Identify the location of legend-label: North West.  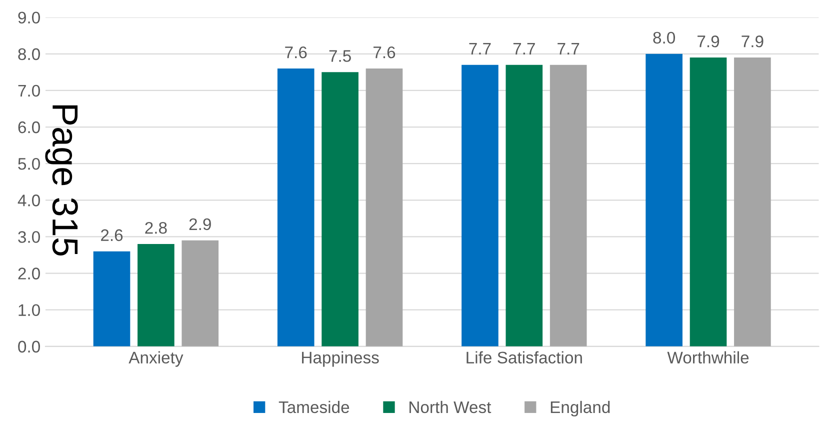
(451, 407).